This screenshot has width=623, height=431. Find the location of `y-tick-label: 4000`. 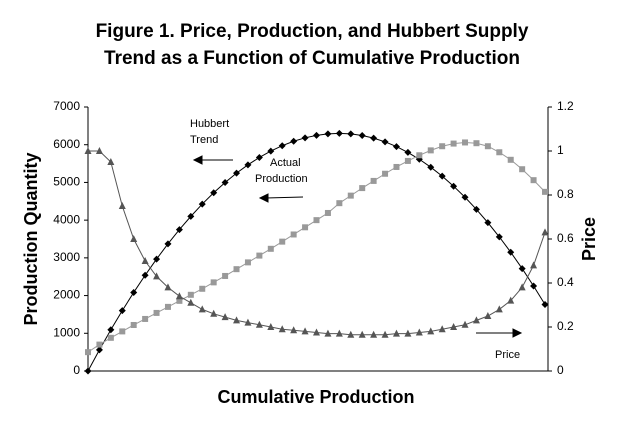

y-tick-label: 4000 is located at coordinates (66, 219).